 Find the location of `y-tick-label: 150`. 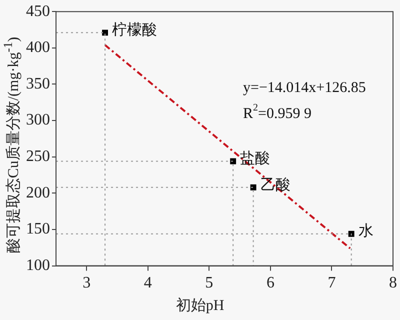

y-tick-label: 150 is located at coordinates (38, 229).